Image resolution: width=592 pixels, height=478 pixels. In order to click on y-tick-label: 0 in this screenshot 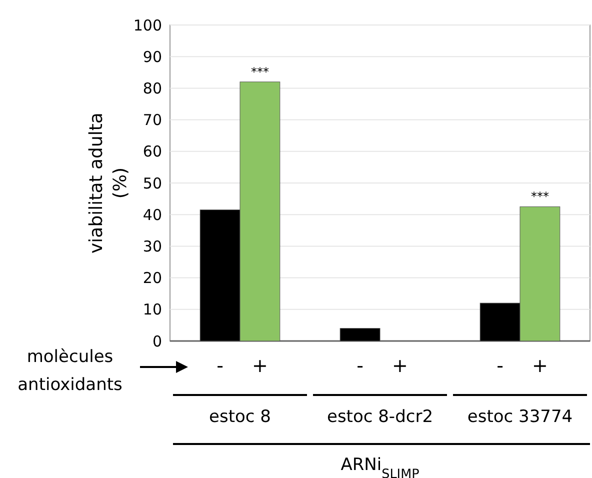, I will do `click(157, 341)`.